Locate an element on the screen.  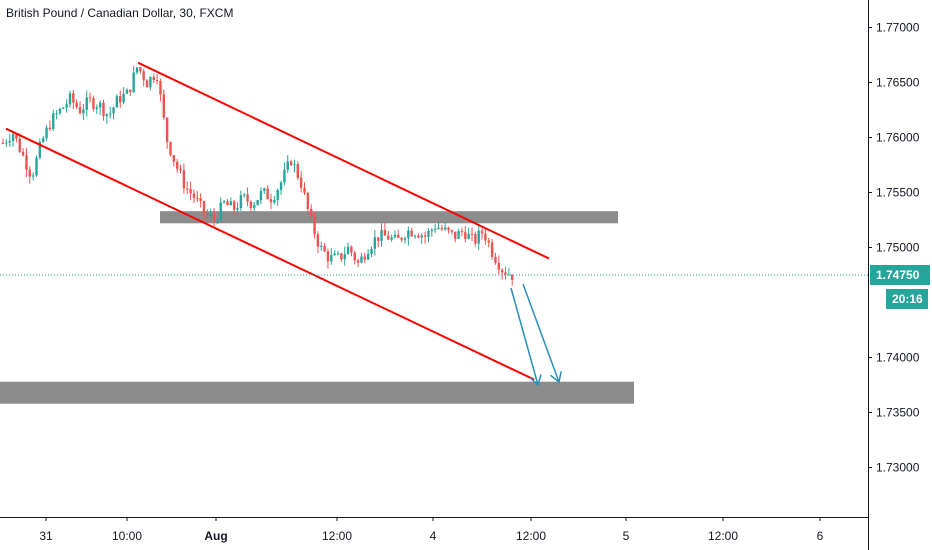
price-tick-label: 1.77000 is located at coordinates (898, 28).